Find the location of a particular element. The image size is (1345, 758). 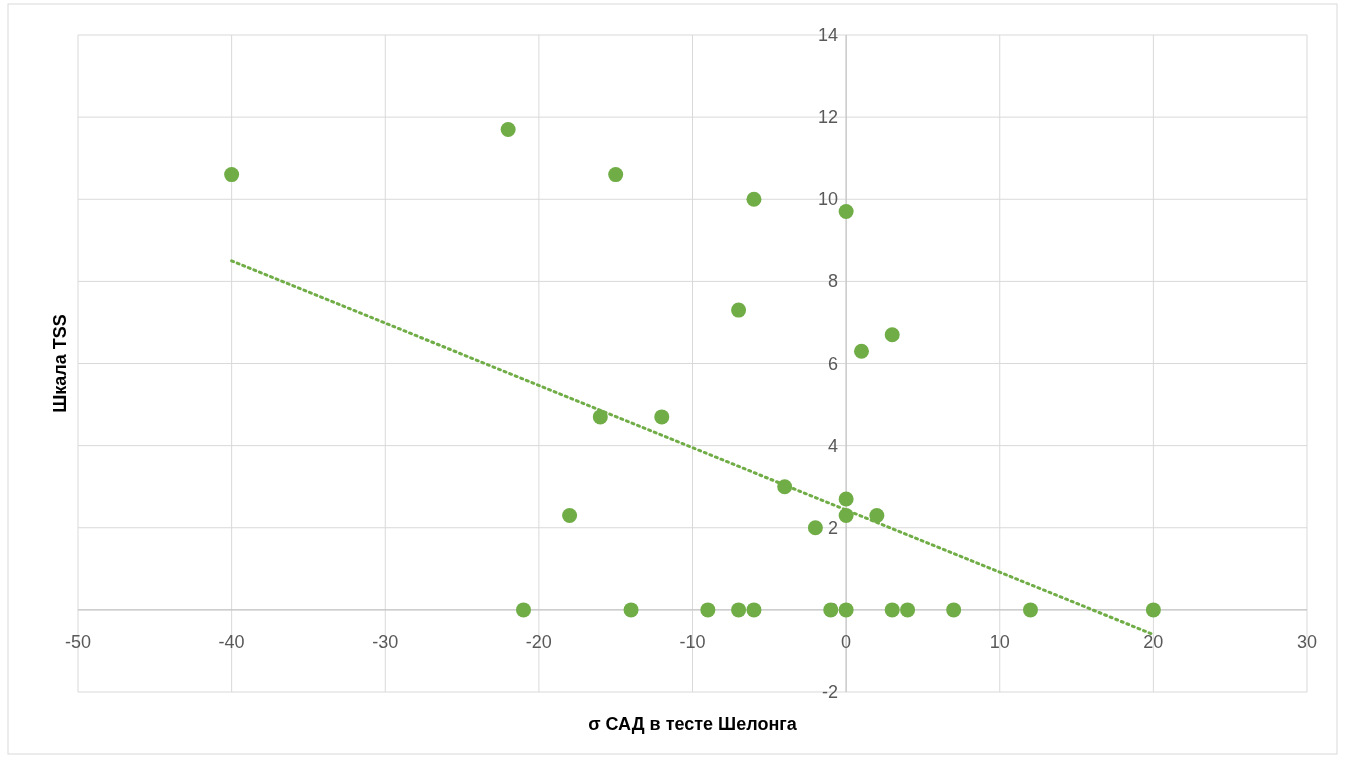

x-tick-label: -50 is located at coordinates (78, 641).